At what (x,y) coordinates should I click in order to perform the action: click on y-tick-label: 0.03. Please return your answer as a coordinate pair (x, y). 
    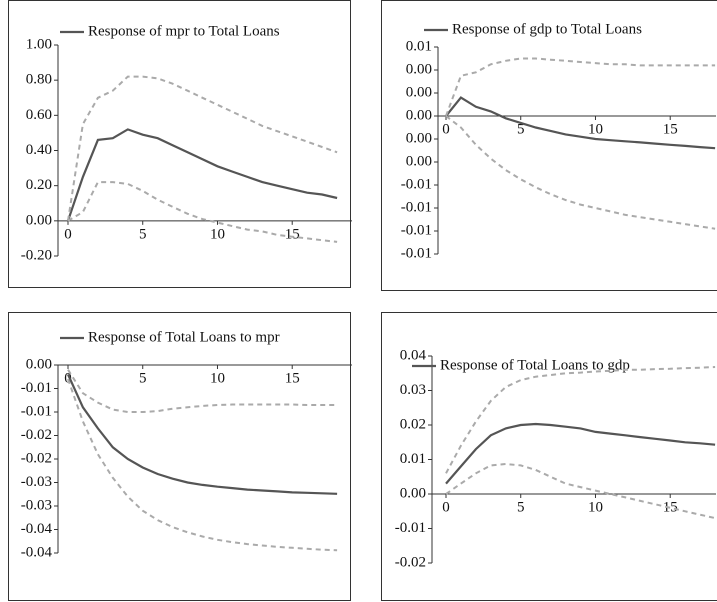
    Looking at the image, I should click on (413, 390).